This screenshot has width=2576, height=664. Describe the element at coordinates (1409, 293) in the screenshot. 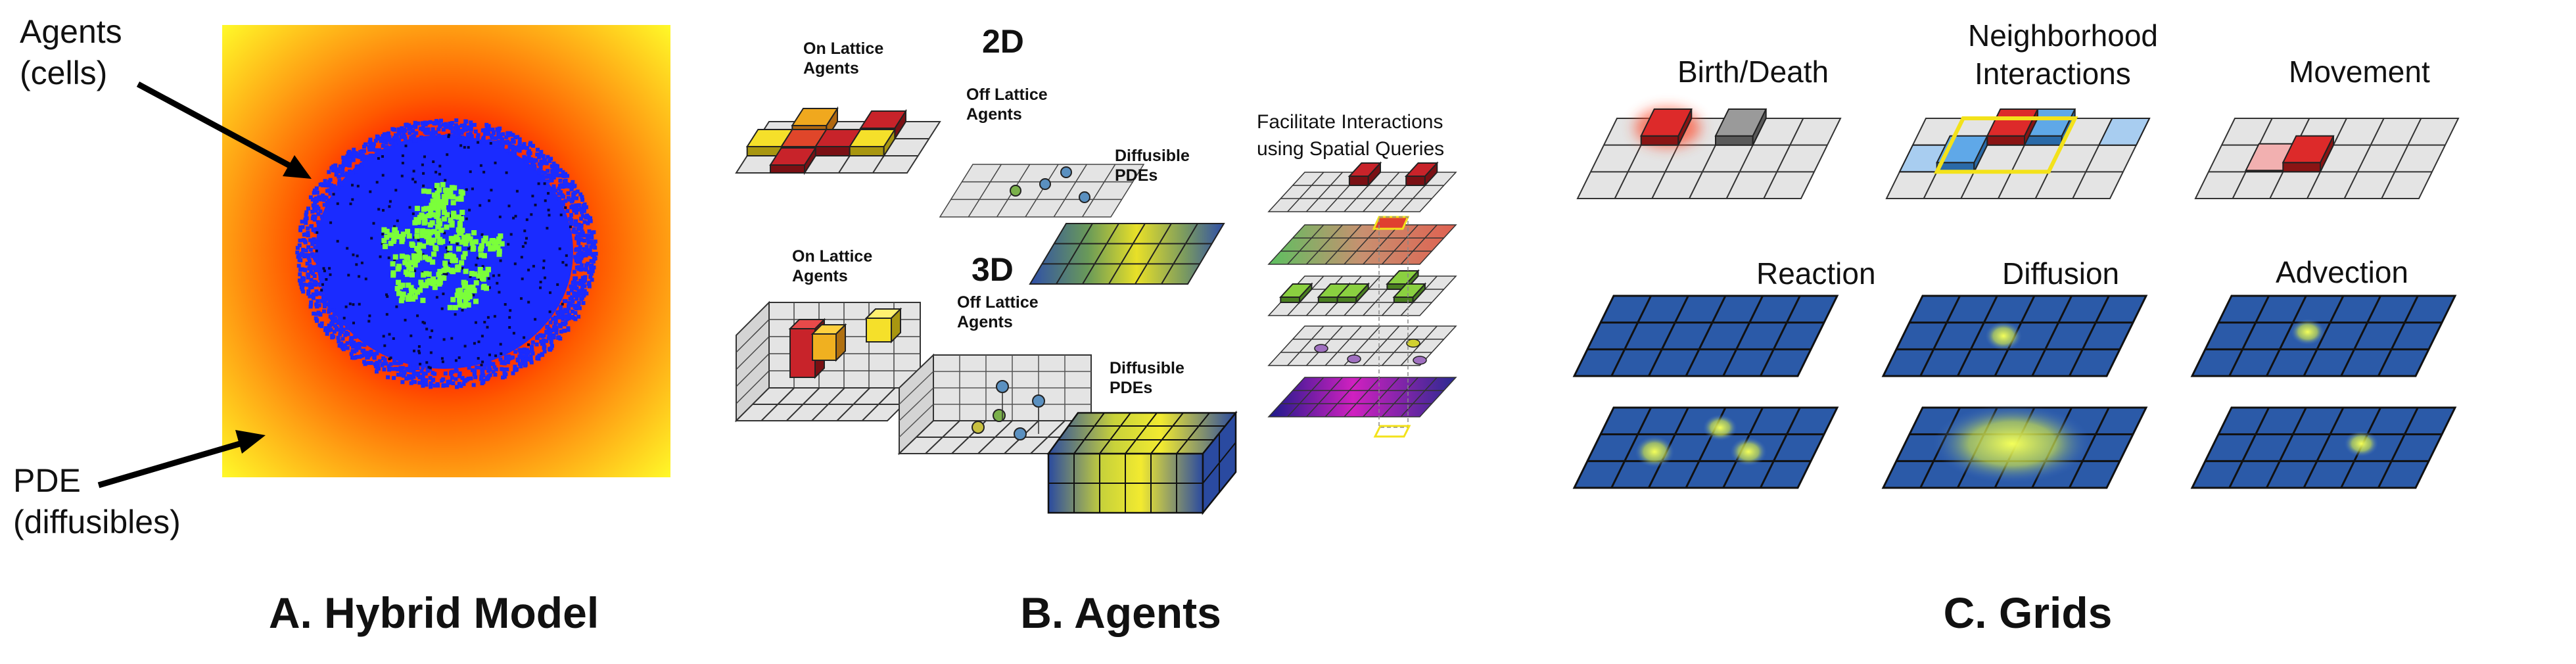

I see `agent-block` at that location.